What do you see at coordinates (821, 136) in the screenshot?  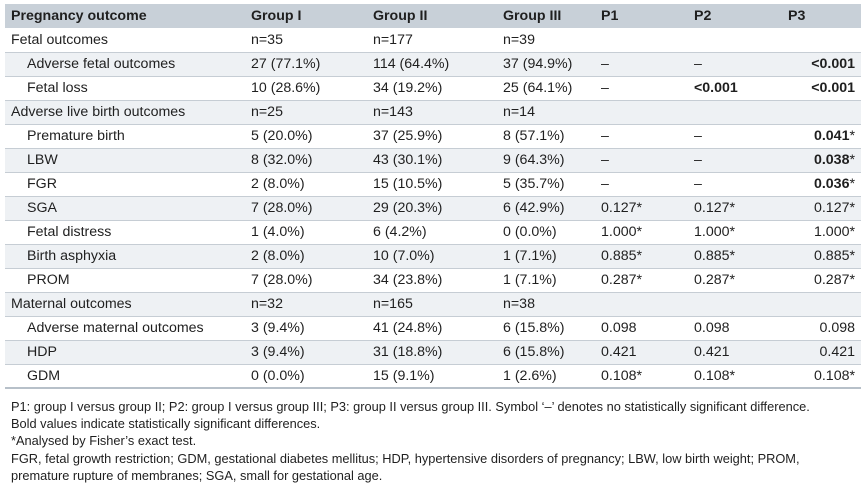 I see `cell-p3: 0.041*` at bounding box center [821, 136].